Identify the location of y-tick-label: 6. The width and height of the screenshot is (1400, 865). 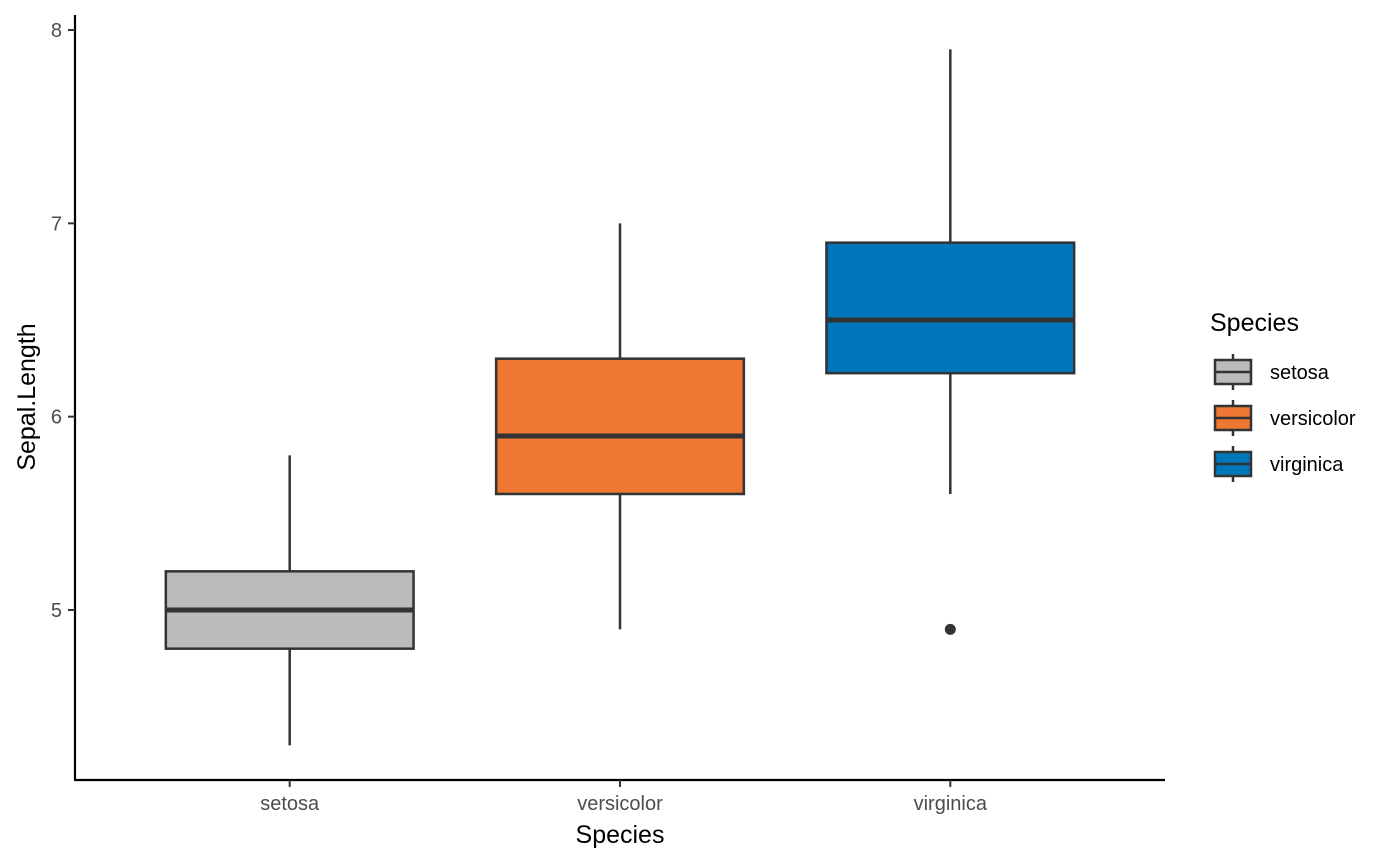
(56, 418).